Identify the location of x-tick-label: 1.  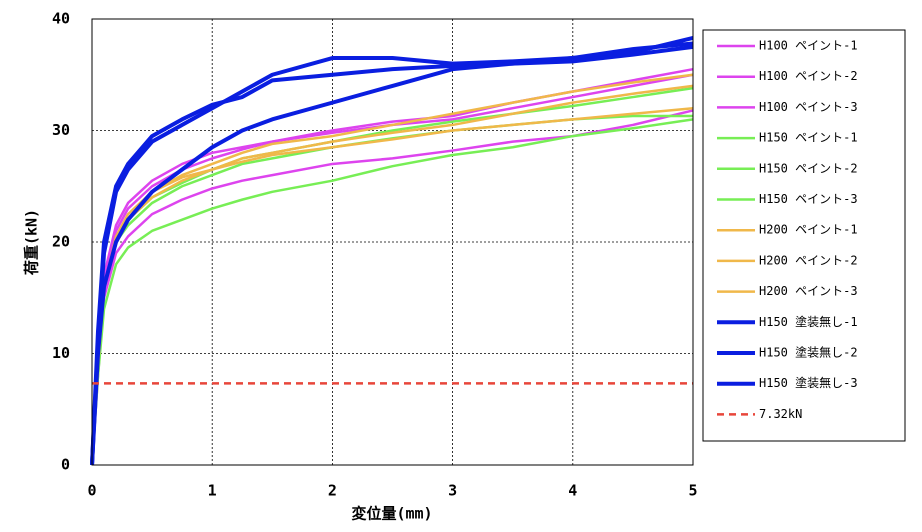
(212, 491).